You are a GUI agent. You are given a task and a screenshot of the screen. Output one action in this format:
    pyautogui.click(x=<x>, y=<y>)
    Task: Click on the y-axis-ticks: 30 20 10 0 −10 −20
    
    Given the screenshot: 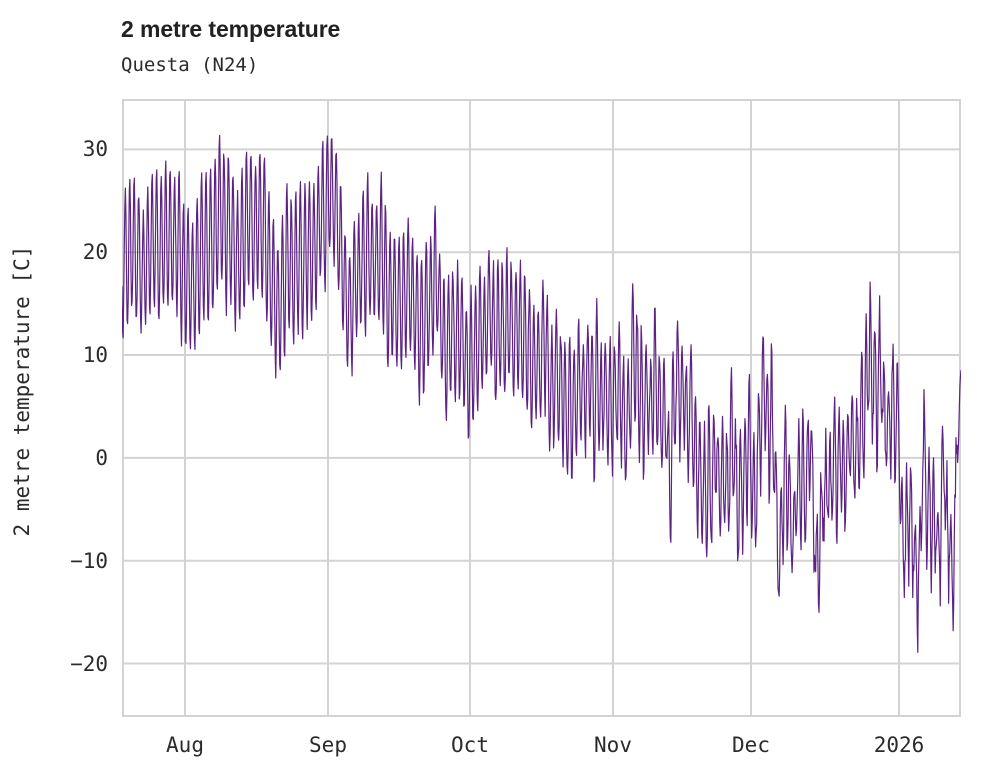 What is the action you would take?
    pyautogui.click(x=61, y=391)
    